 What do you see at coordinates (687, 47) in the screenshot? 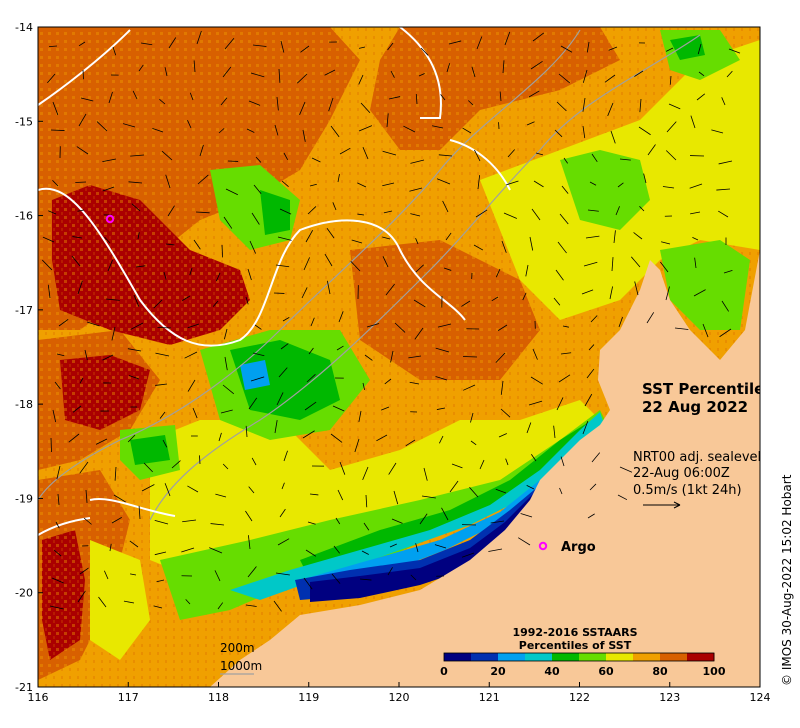
I see `sst-zone-green` at bounding box center [687, 47].